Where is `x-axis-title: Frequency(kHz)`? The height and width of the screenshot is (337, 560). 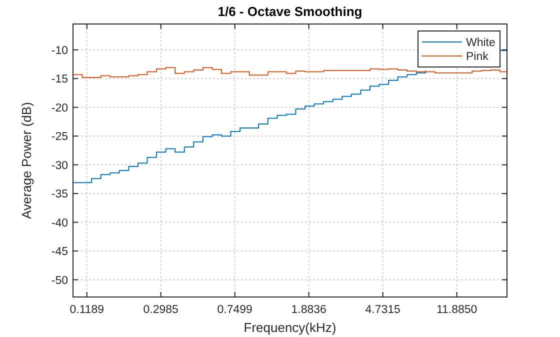 x-axis-title: Frequency(kHz) is located at coordinates (290, 327).